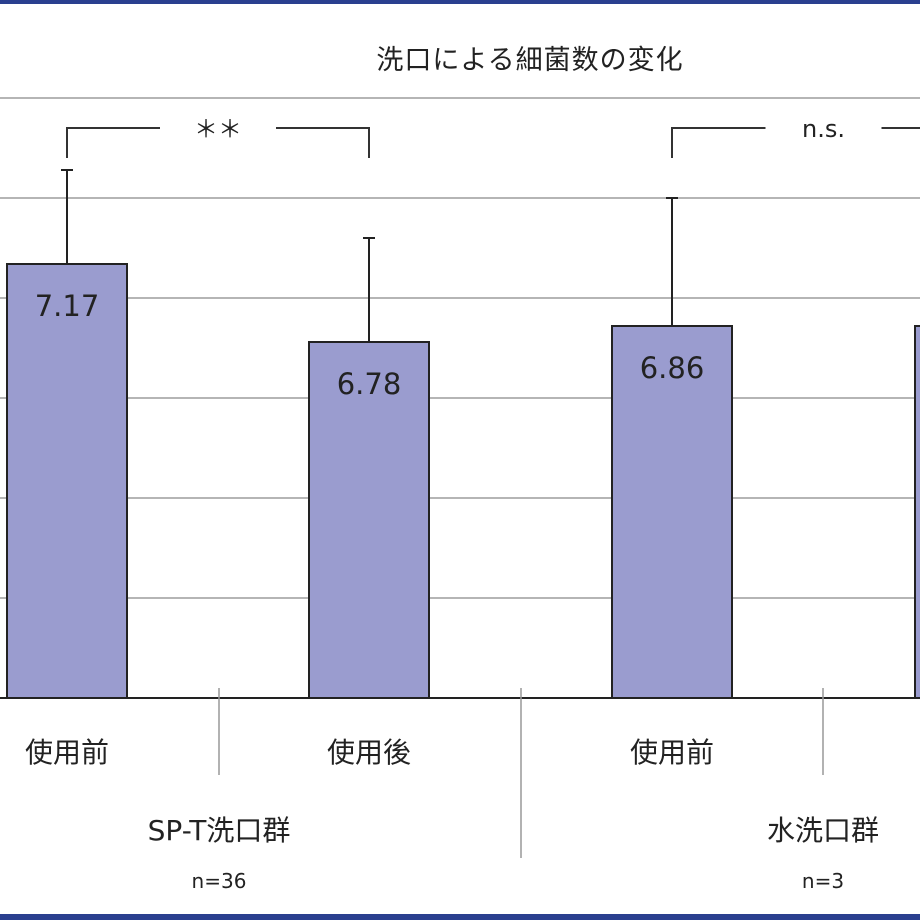 This screenshot has width=920, height=920. I want to click on significance-label: ＊＊, so click(218, 129).